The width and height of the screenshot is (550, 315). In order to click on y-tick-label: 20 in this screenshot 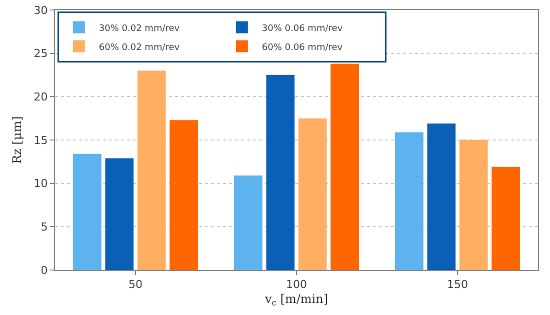, I will do `click(41, 97)`.